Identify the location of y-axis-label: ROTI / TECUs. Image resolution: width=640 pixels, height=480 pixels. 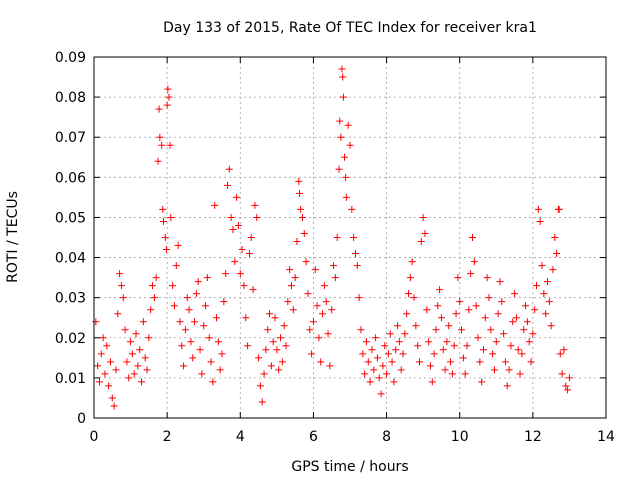
(13, 237).